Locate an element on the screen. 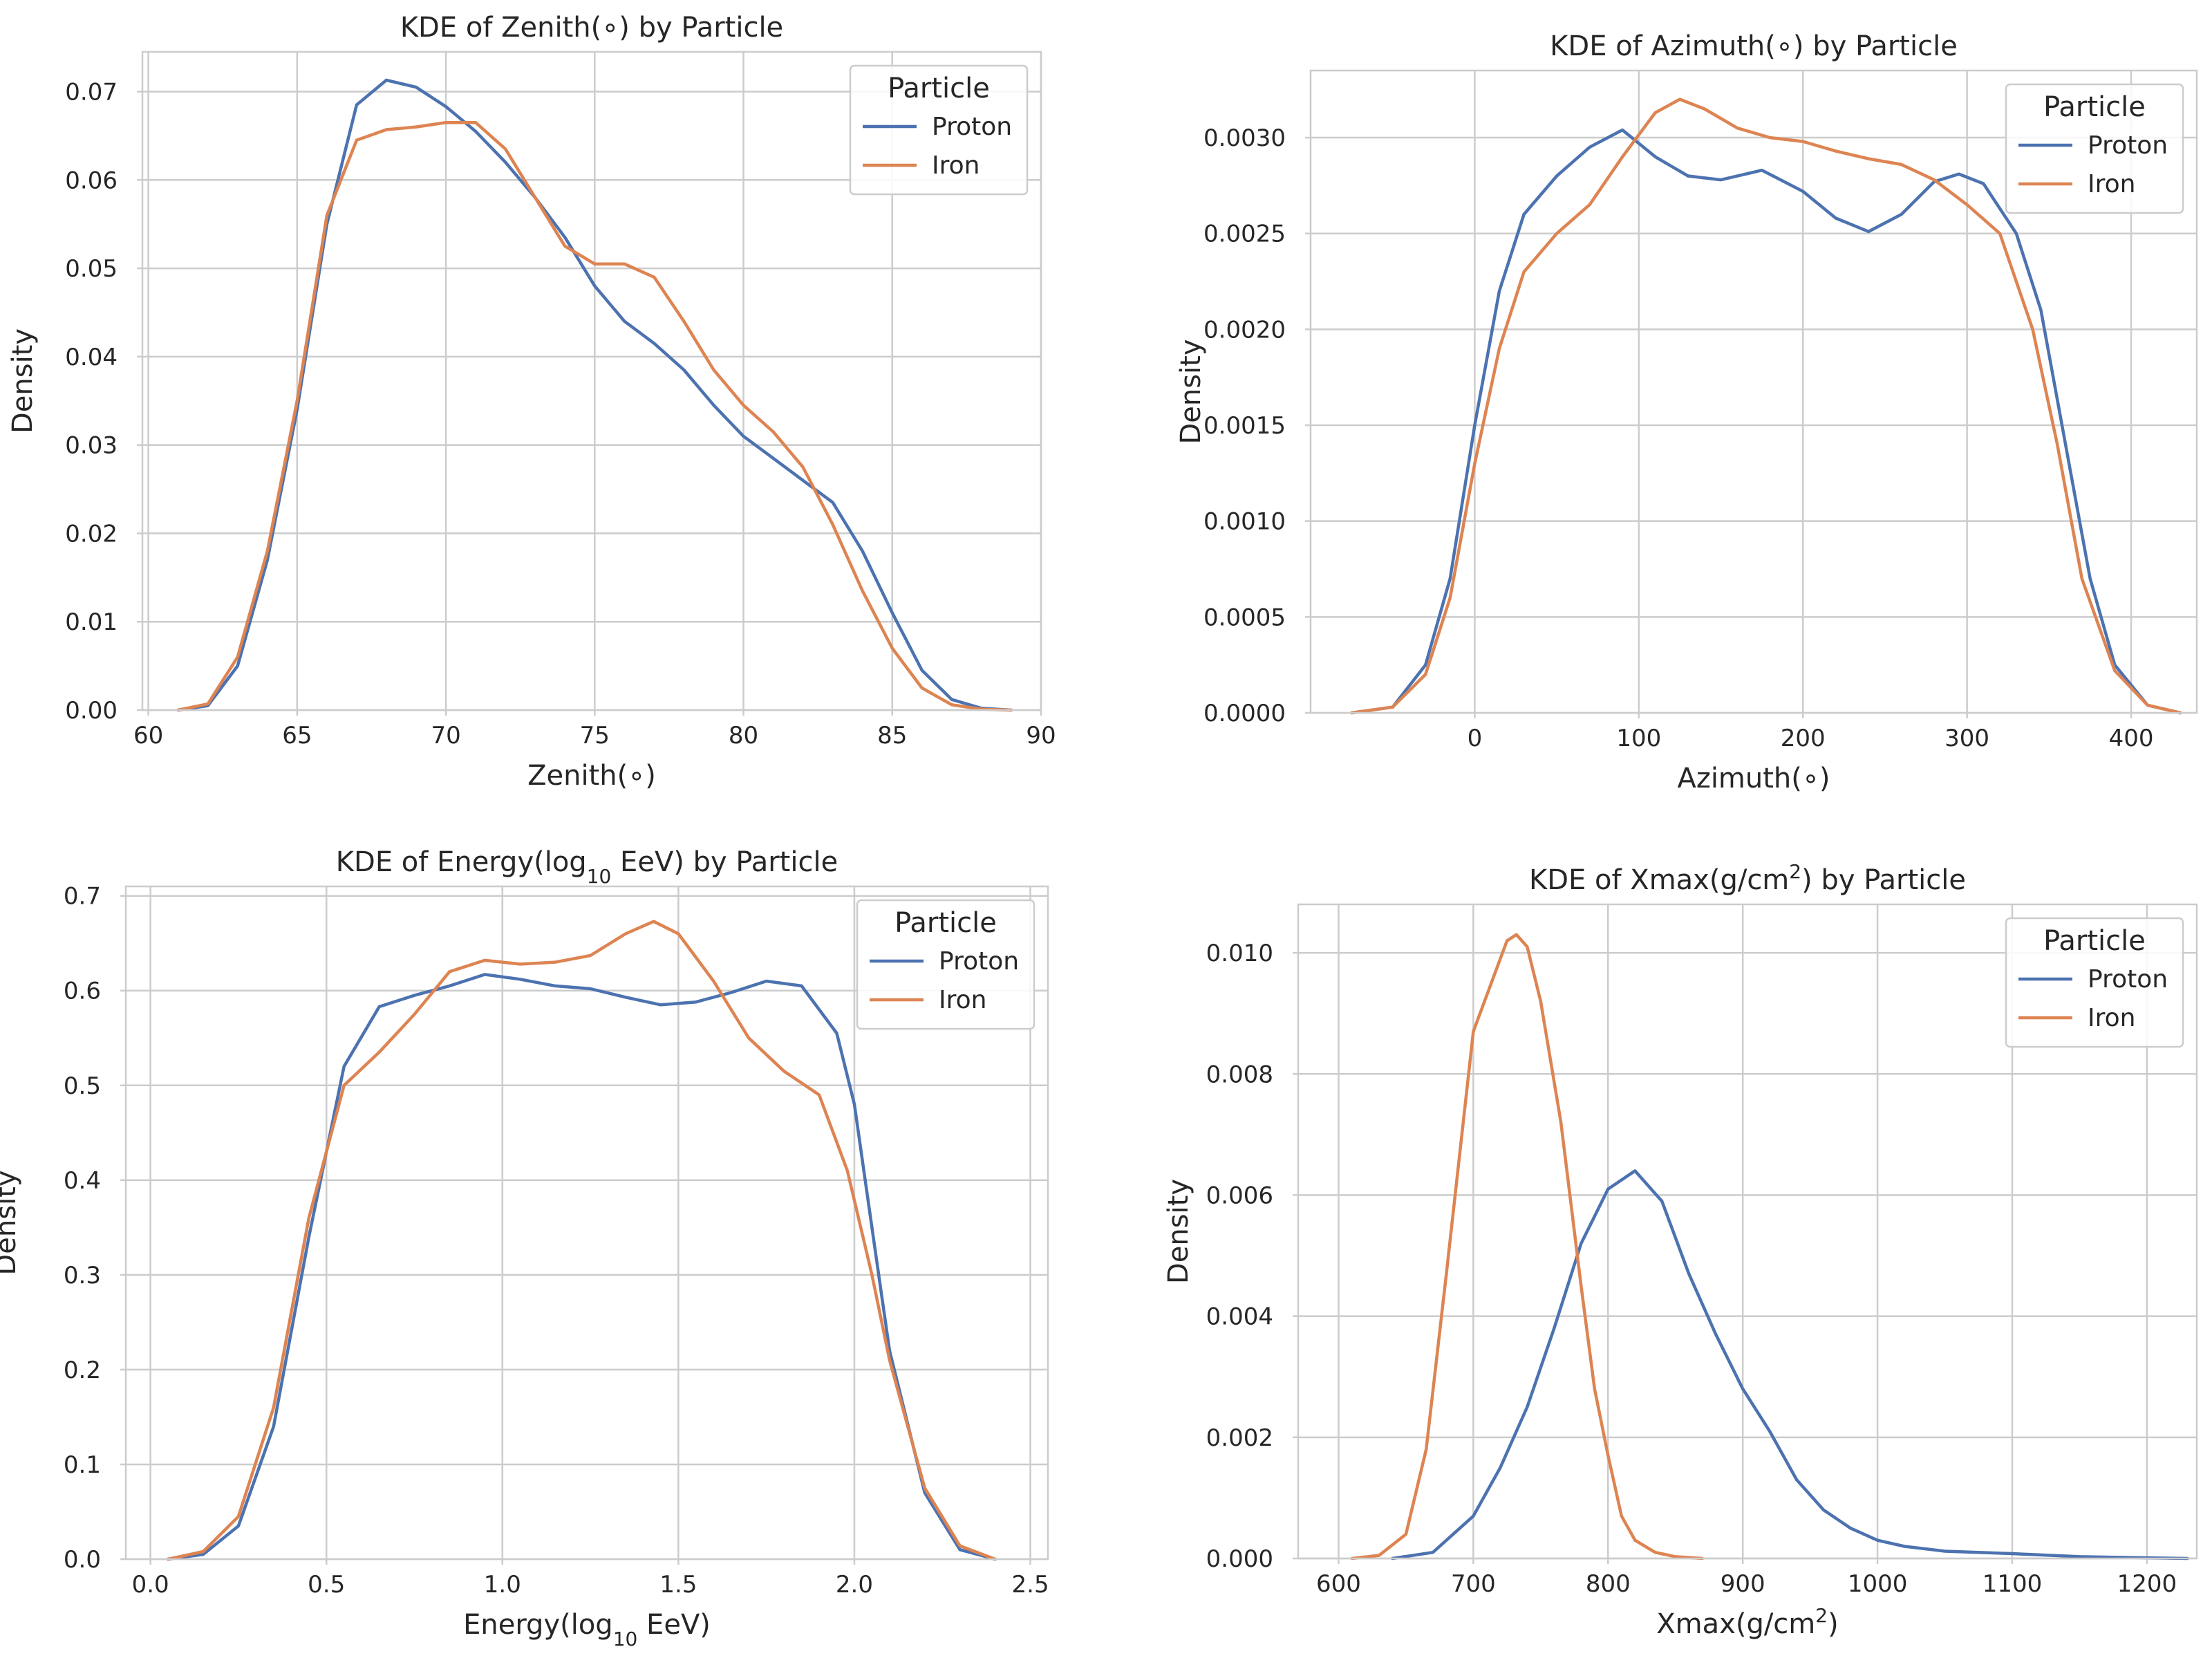 The width and height of the screenshot is (2212, 1676). y-tick-label: 0.004 is located at coordinates (1239, 1317).